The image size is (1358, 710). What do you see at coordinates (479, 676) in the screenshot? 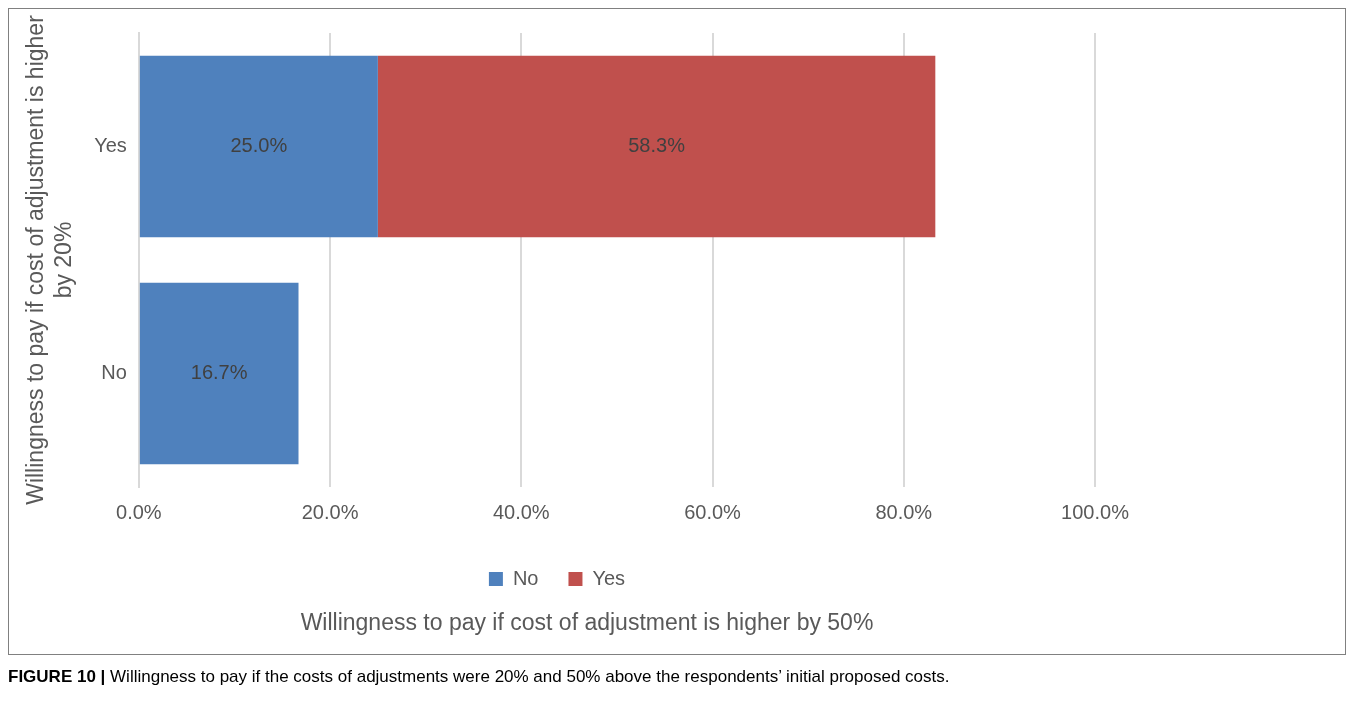
I see `caption: FIGURE 10 | Willingness to pay if the costs of adjustments were 20% and 50% above the respondents’ initial proposed costs.` at bounding box center [479, 676].